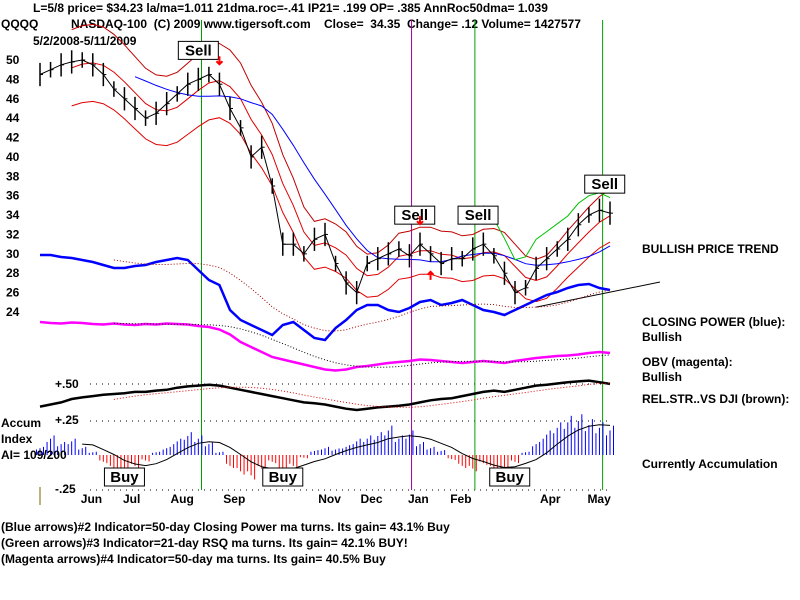 The width and height of the screenshot is (800, 600). I want to click on y-tick-label: 36, so click(13, 196).